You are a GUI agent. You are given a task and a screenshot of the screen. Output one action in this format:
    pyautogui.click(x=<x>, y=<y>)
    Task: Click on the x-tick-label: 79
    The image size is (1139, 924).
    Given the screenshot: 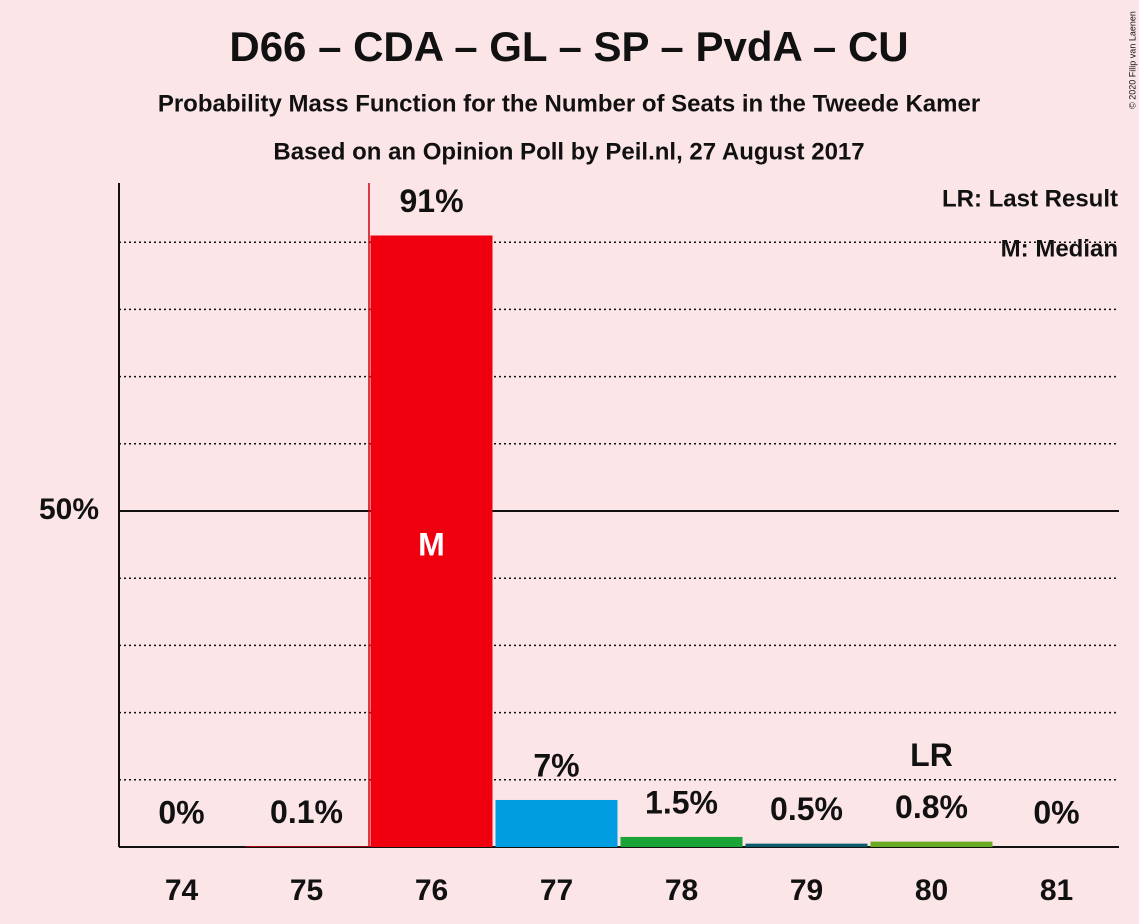 What is the action you would take?
    pyautogui.click(x=806, y=890)
    